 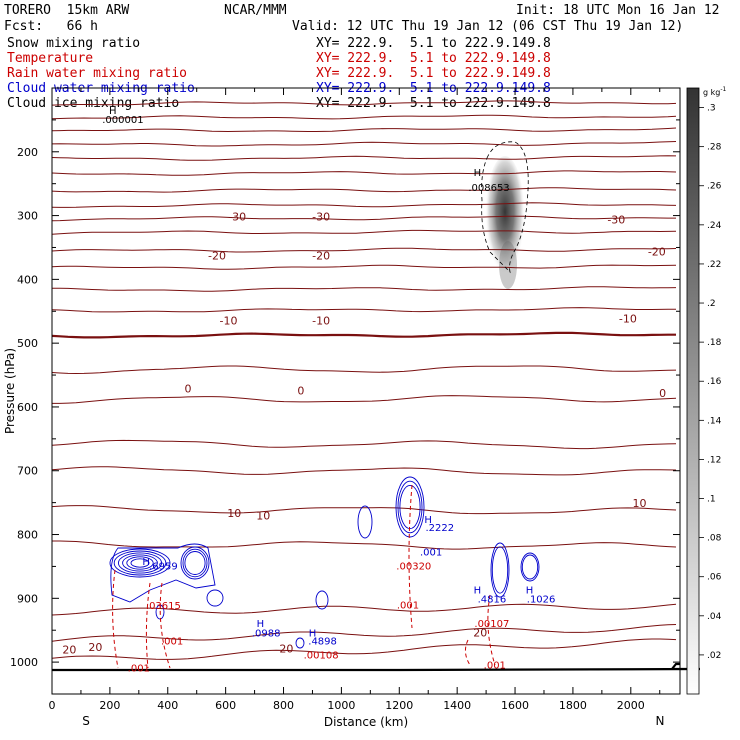 What do you see at coordinates (715, 91) in the screenshot?
I see `colorbar-unit: g kg-1` at bounding box center [715, 91].